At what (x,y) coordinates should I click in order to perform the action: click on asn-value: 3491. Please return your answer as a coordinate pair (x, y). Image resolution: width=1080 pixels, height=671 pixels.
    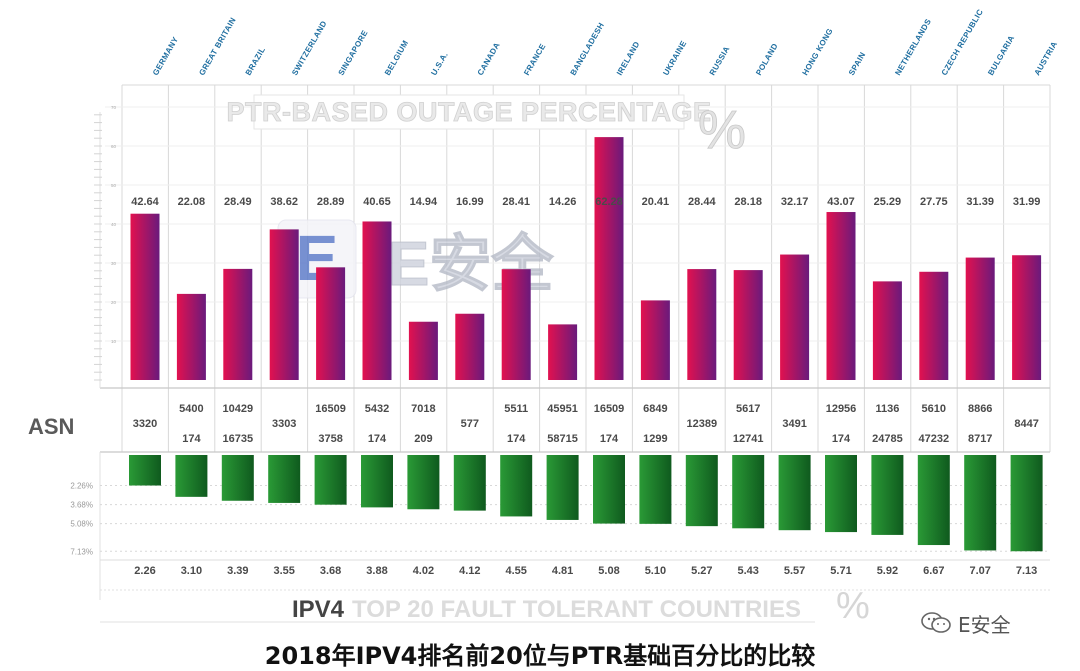
    Looking at the image, I should click on (794, 424).